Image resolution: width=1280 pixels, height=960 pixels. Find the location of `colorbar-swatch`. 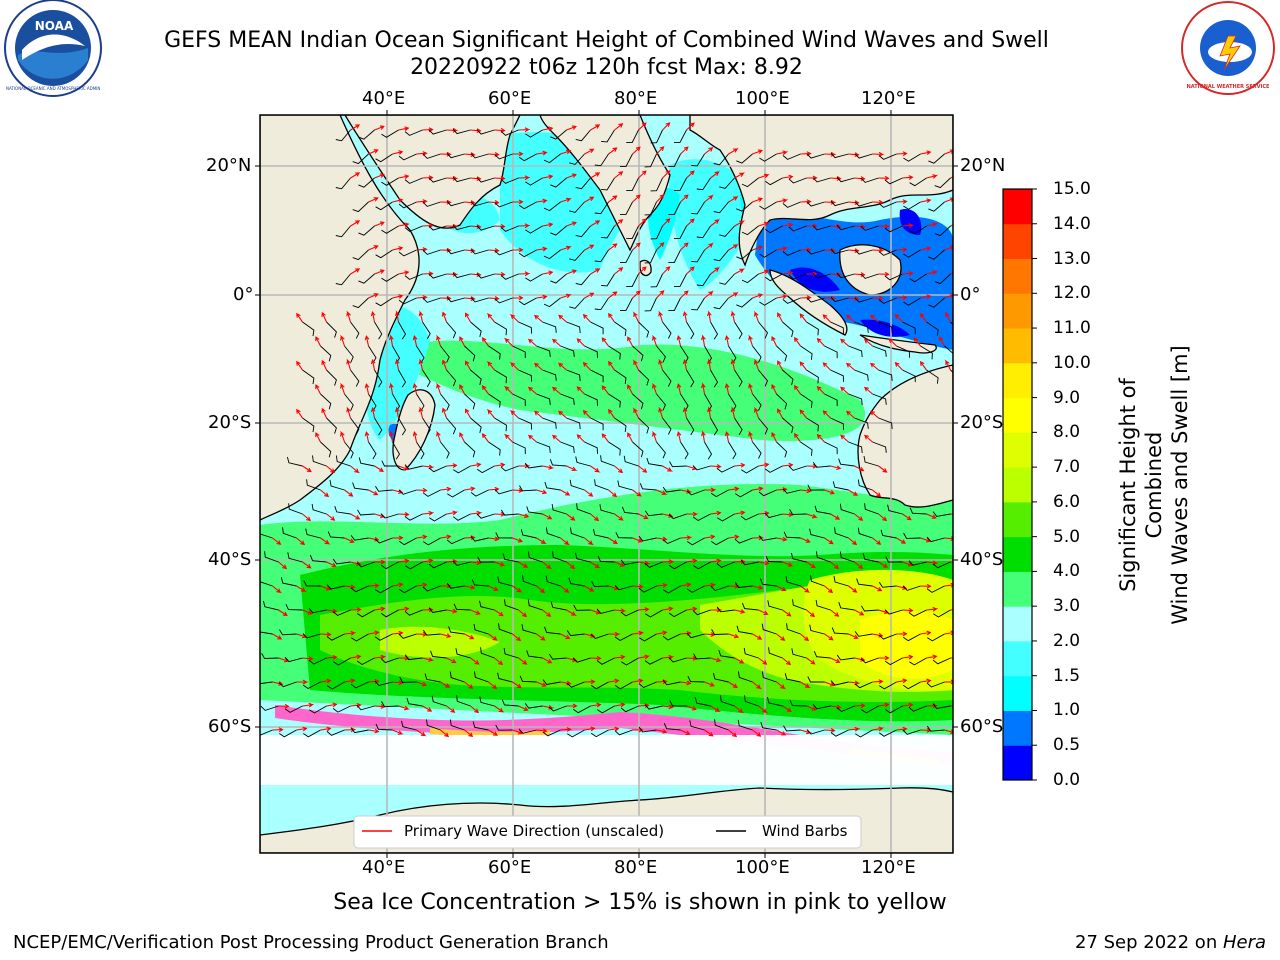

colorbar-swatch is located at coordinates (1017, 728).